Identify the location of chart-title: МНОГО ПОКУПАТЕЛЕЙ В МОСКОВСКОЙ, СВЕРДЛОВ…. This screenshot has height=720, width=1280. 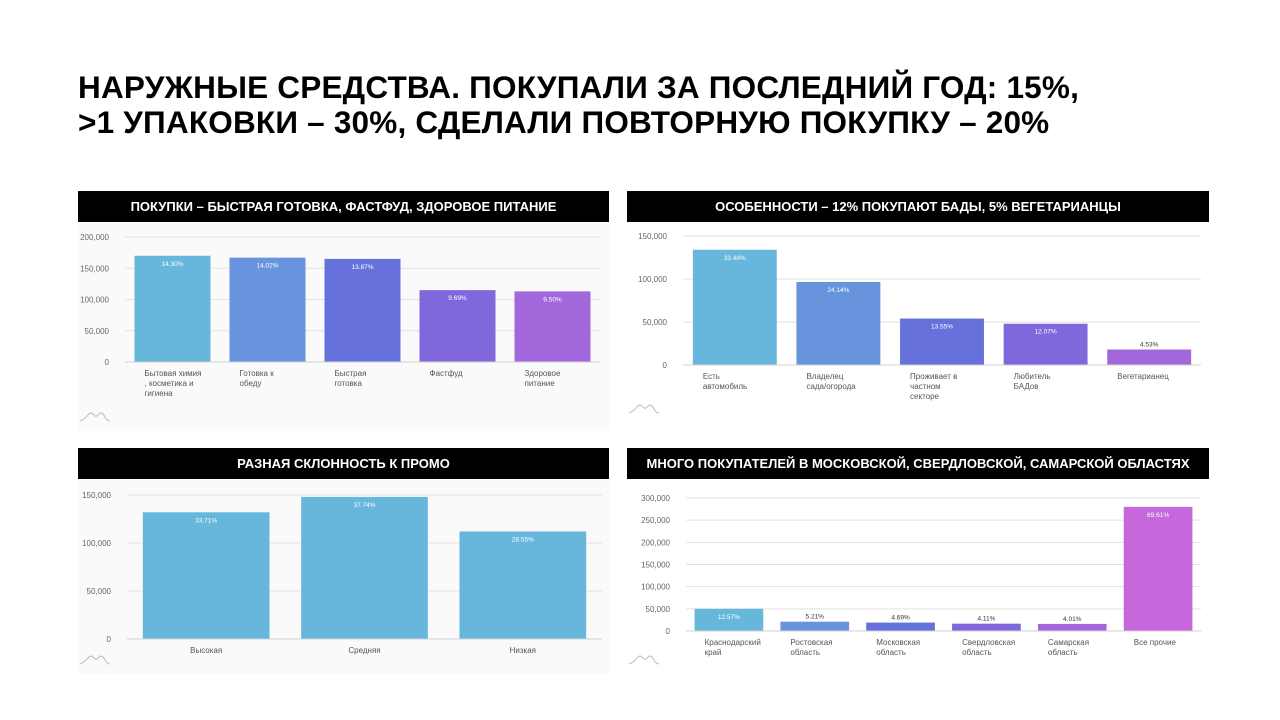
(918, 463).